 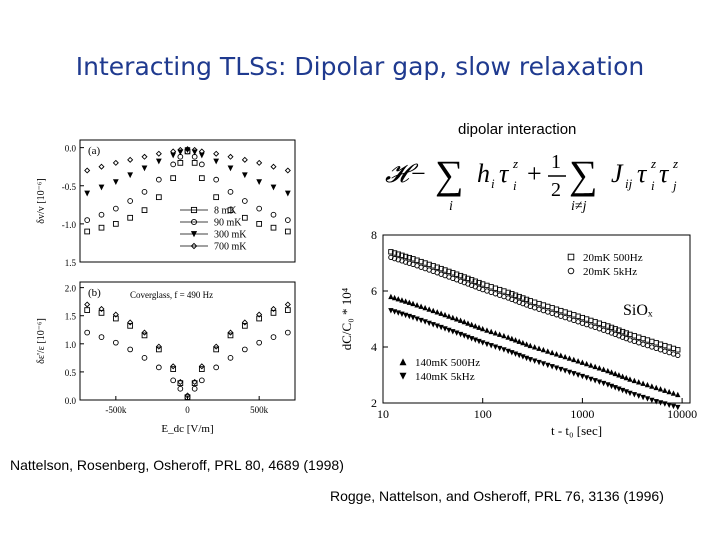 What do you see at coordinates (653, 185) in the screenshot?
I see `eq-tau2-sub: i` at bounding box center [653, 185].